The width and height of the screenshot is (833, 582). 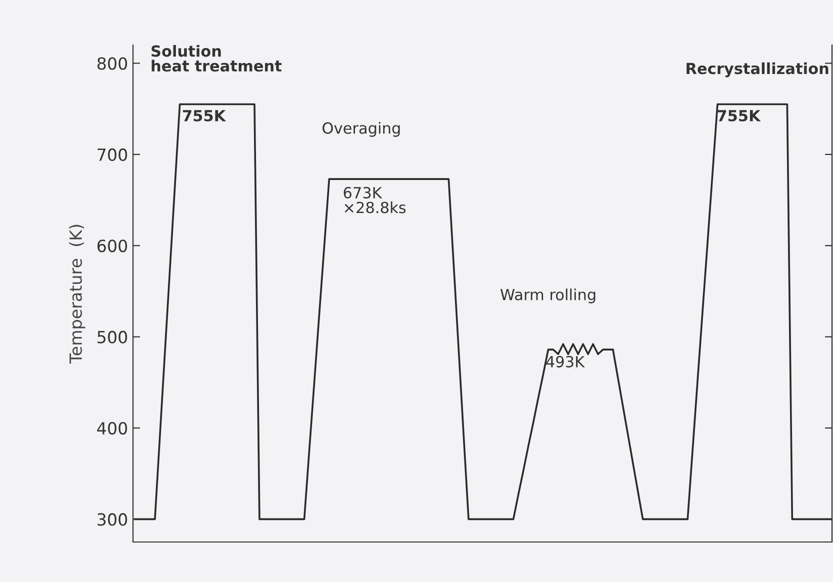 What do you see at coordinates (565, 362) in the screenshot?
I see `annotation: 493K` at bounding box center [565, 362].